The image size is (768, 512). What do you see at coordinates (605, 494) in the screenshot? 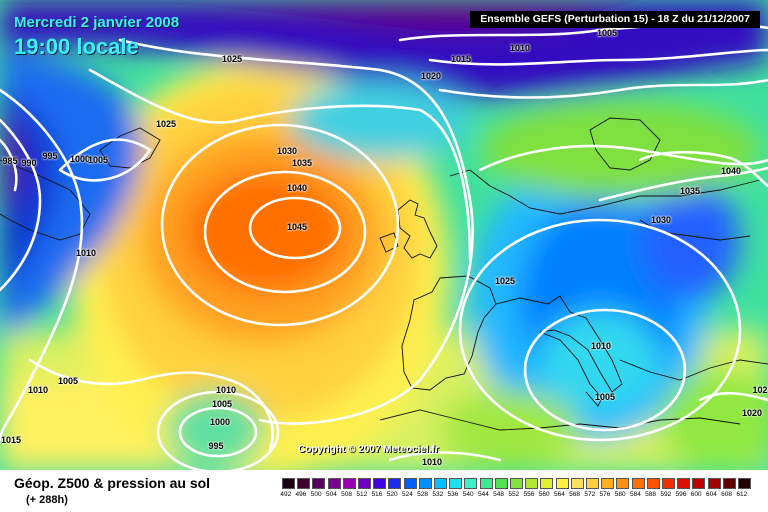
I see `legend-value: 576` at bounding box center [605, 494].